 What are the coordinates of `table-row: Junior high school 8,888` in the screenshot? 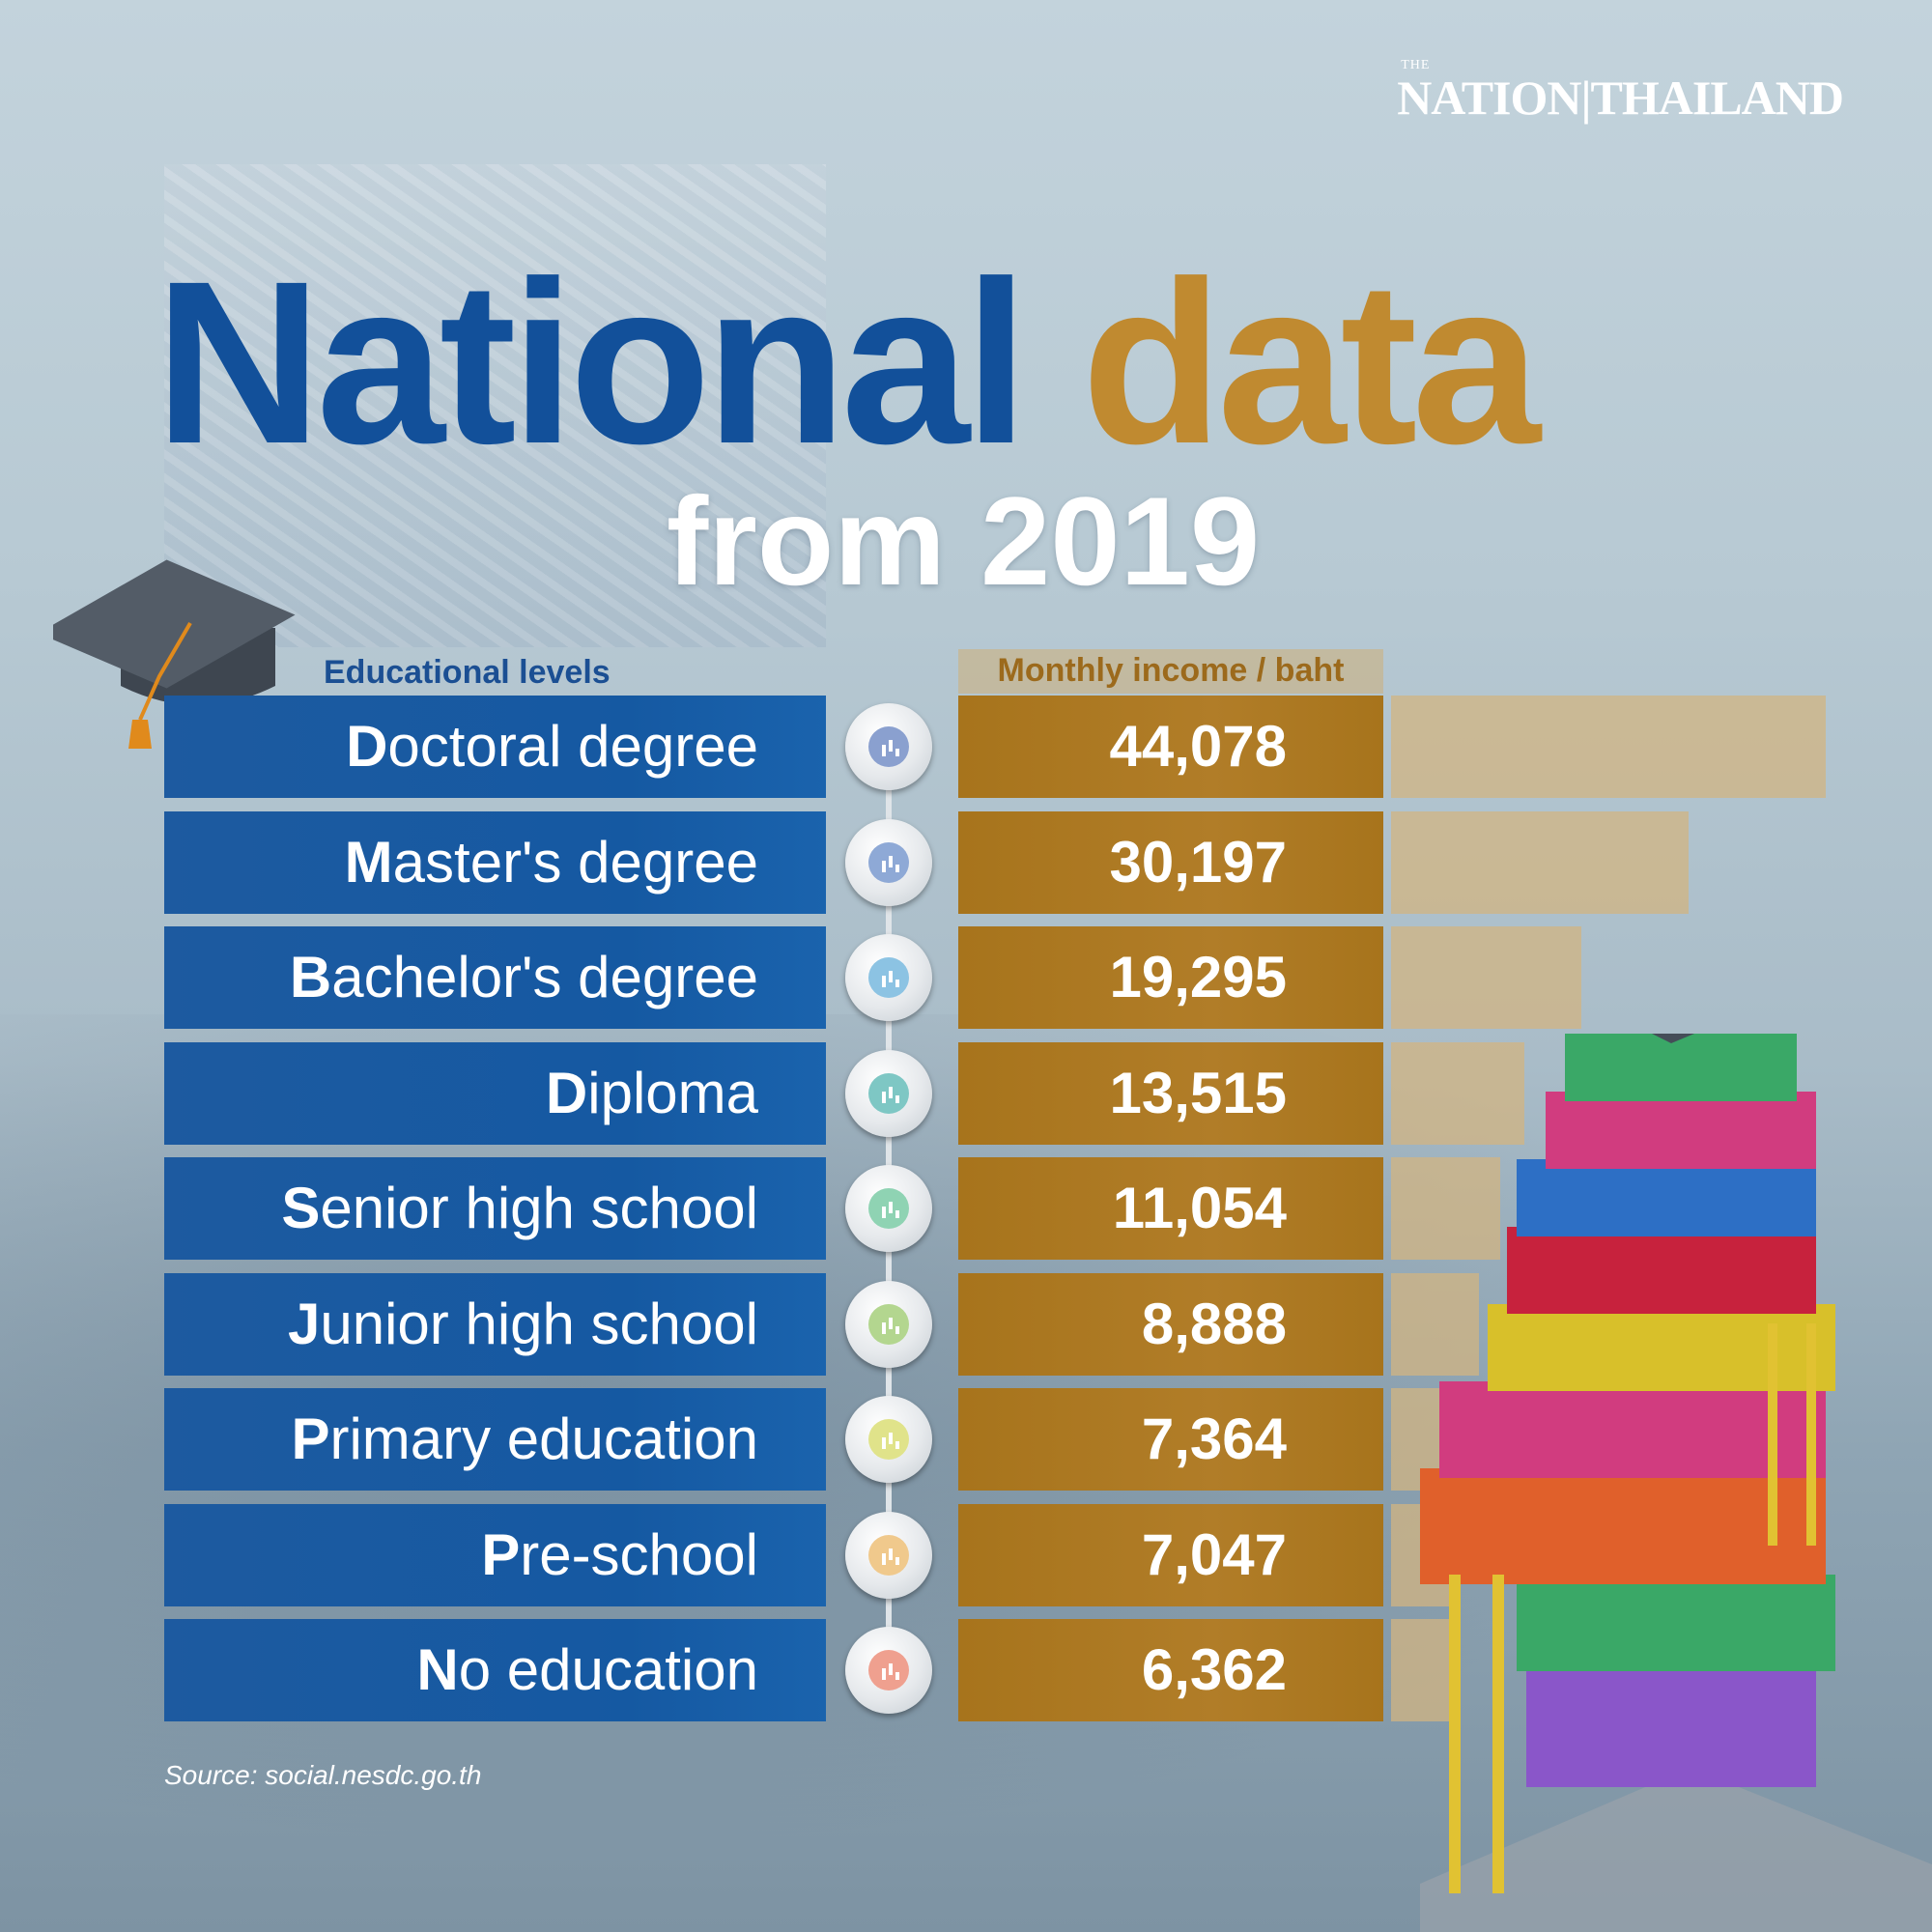 It's located at (966, 1325).